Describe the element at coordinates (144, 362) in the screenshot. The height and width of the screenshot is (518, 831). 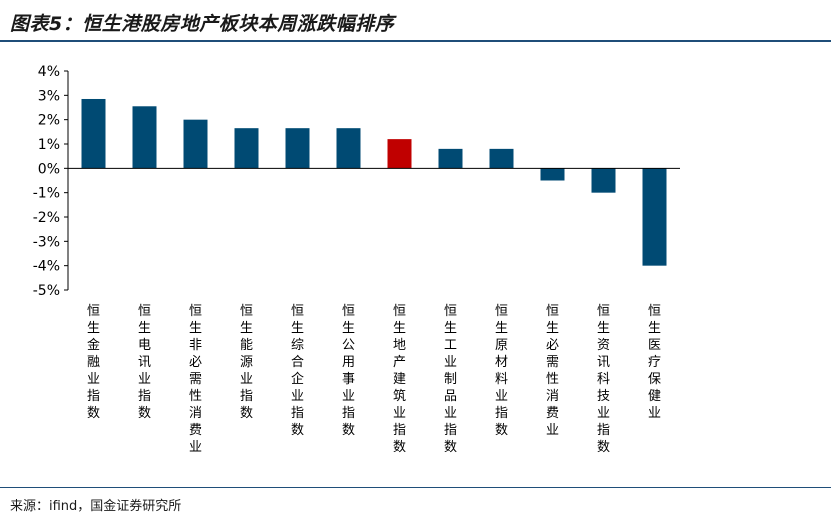
I see `x-category-label: 恒生电讯业指数` at that location.